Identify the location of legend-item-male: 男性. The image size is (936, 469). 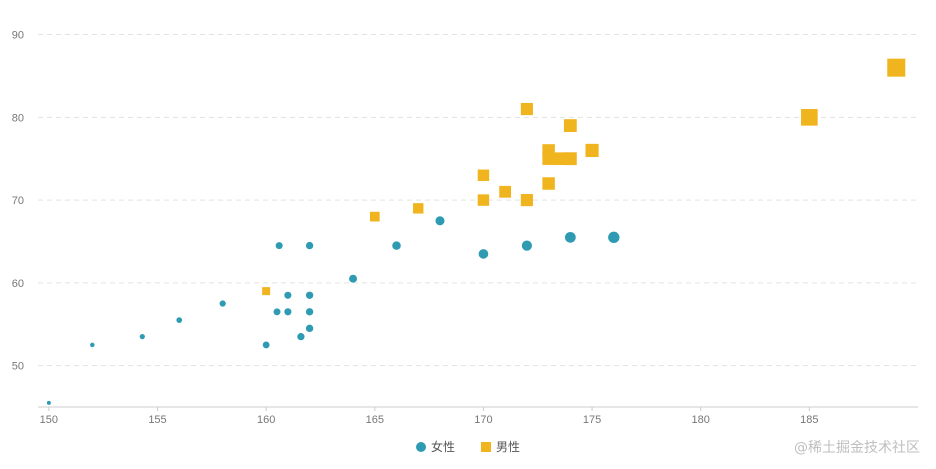
(500, 446).